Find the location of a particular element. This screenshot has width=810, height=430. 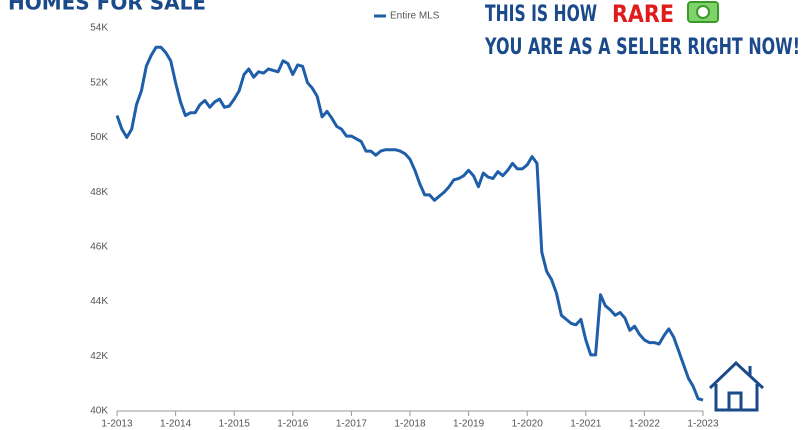

y-tick-label: 44K is located at coordinates (99, 301).